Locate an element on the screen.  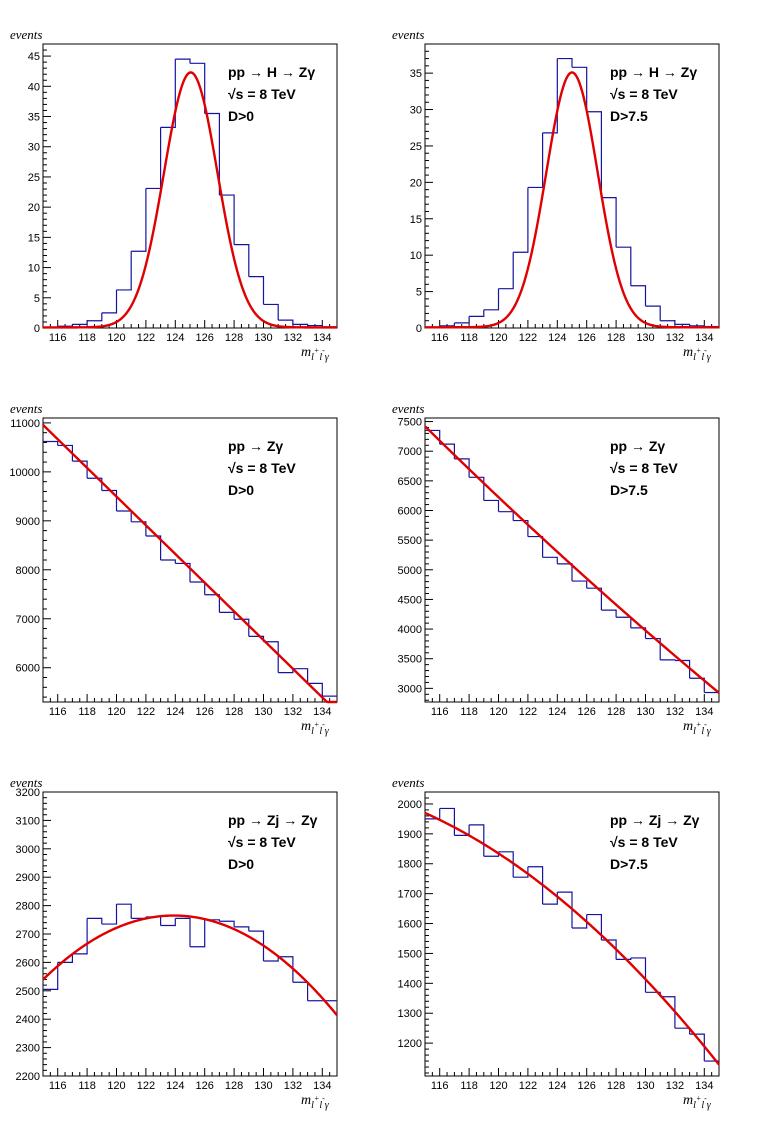
y-tick-label: 5 is located at coordinates (419, 293).